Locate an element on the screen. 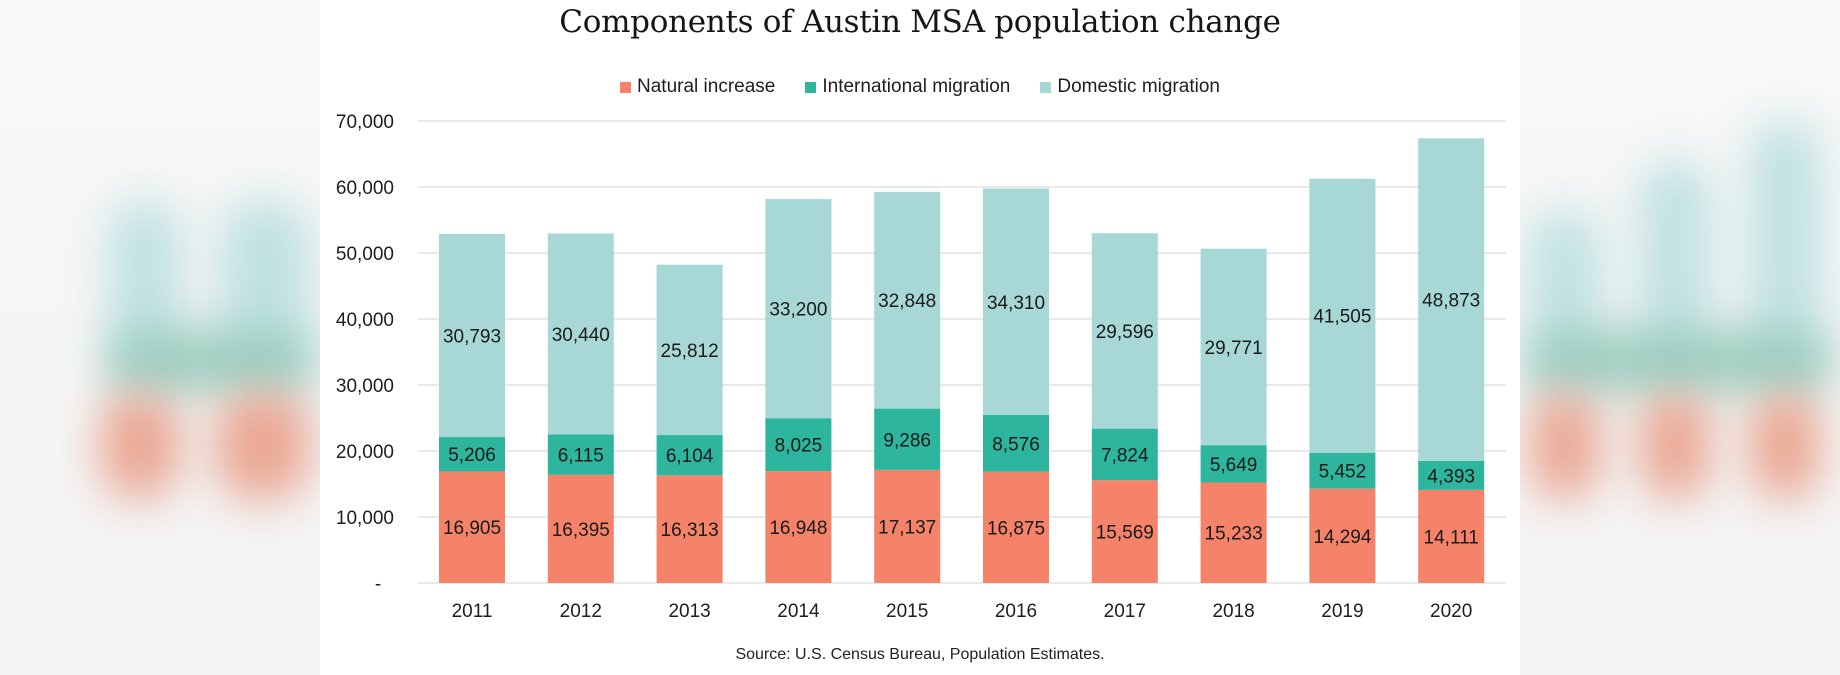 This screenshot has width=1840, height=675. y-tick-label: - is located at coordinates (378, 584).